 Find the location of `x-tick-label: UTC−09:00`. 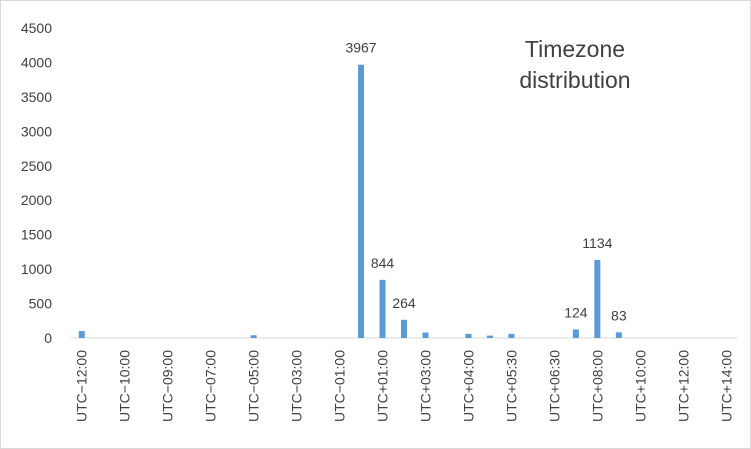

x-tick-label: UTC−09:00 is located at coordinates (168, 386).